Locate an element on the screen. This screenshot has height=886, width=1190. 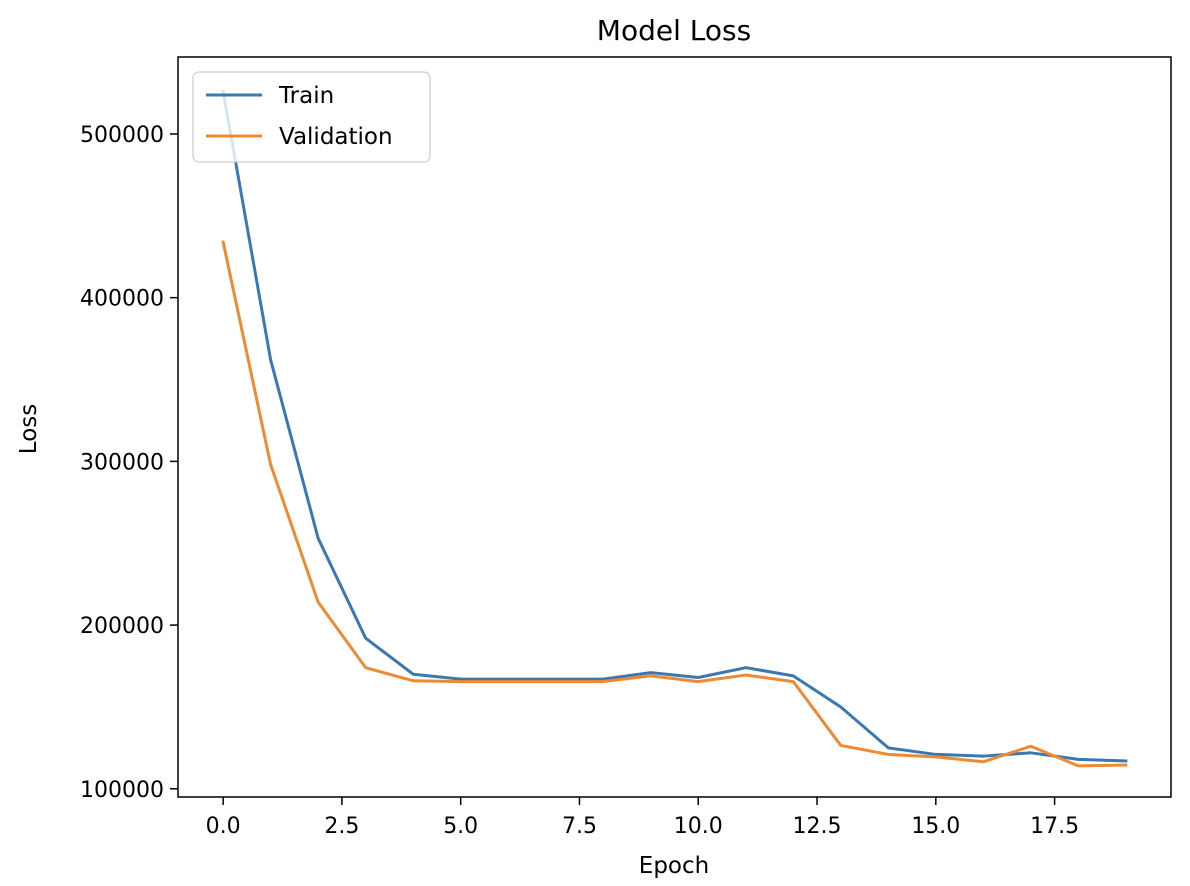
x-tick-label: 7.5 is located at coordinates (579, 826).